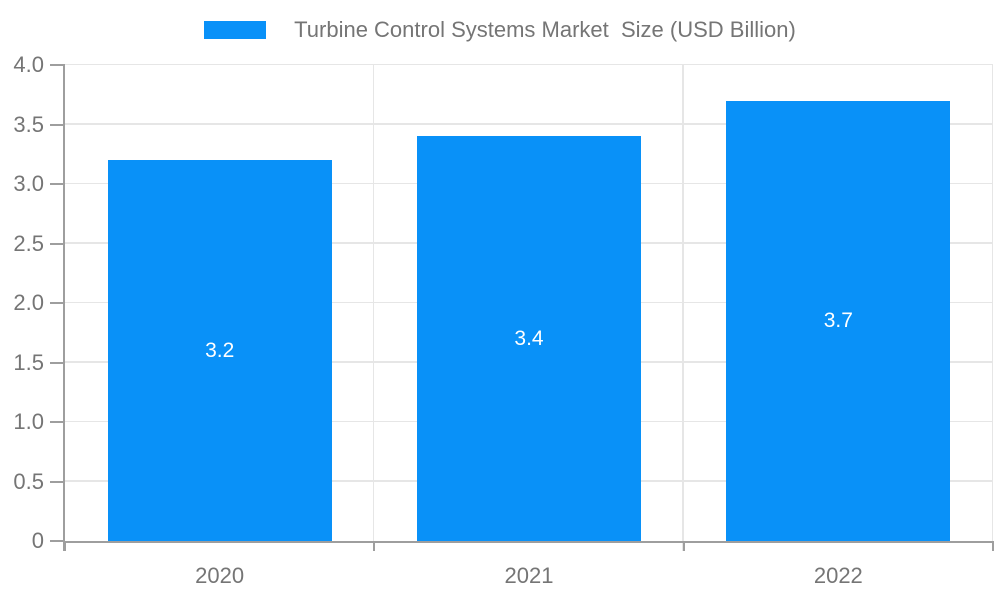  I want to click on bar-value-label: 3.4, so click(529, 338).